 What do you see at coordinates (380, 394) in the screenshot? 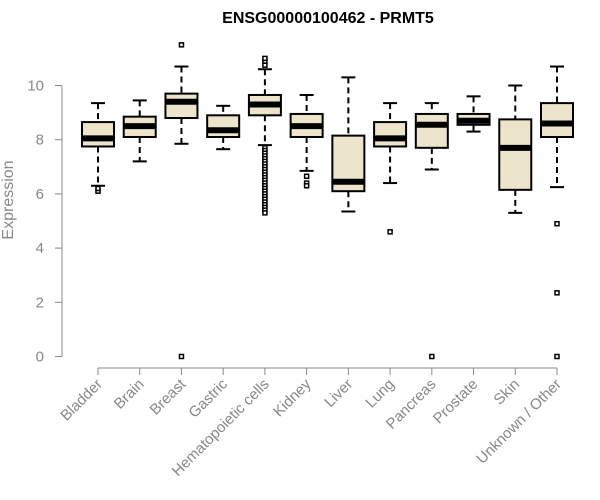
I see `x-tick-label: Lung` at bounding box center [380, 394].